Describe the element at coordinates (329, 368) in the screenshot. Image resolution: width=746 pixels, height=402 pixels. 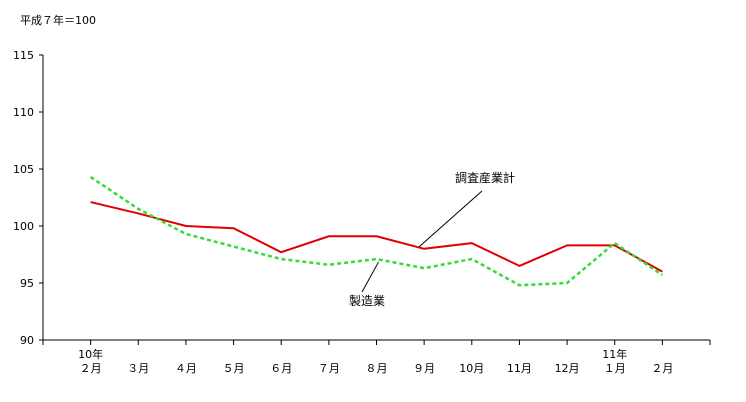
I see `x-tick-label: ７月` at that location.